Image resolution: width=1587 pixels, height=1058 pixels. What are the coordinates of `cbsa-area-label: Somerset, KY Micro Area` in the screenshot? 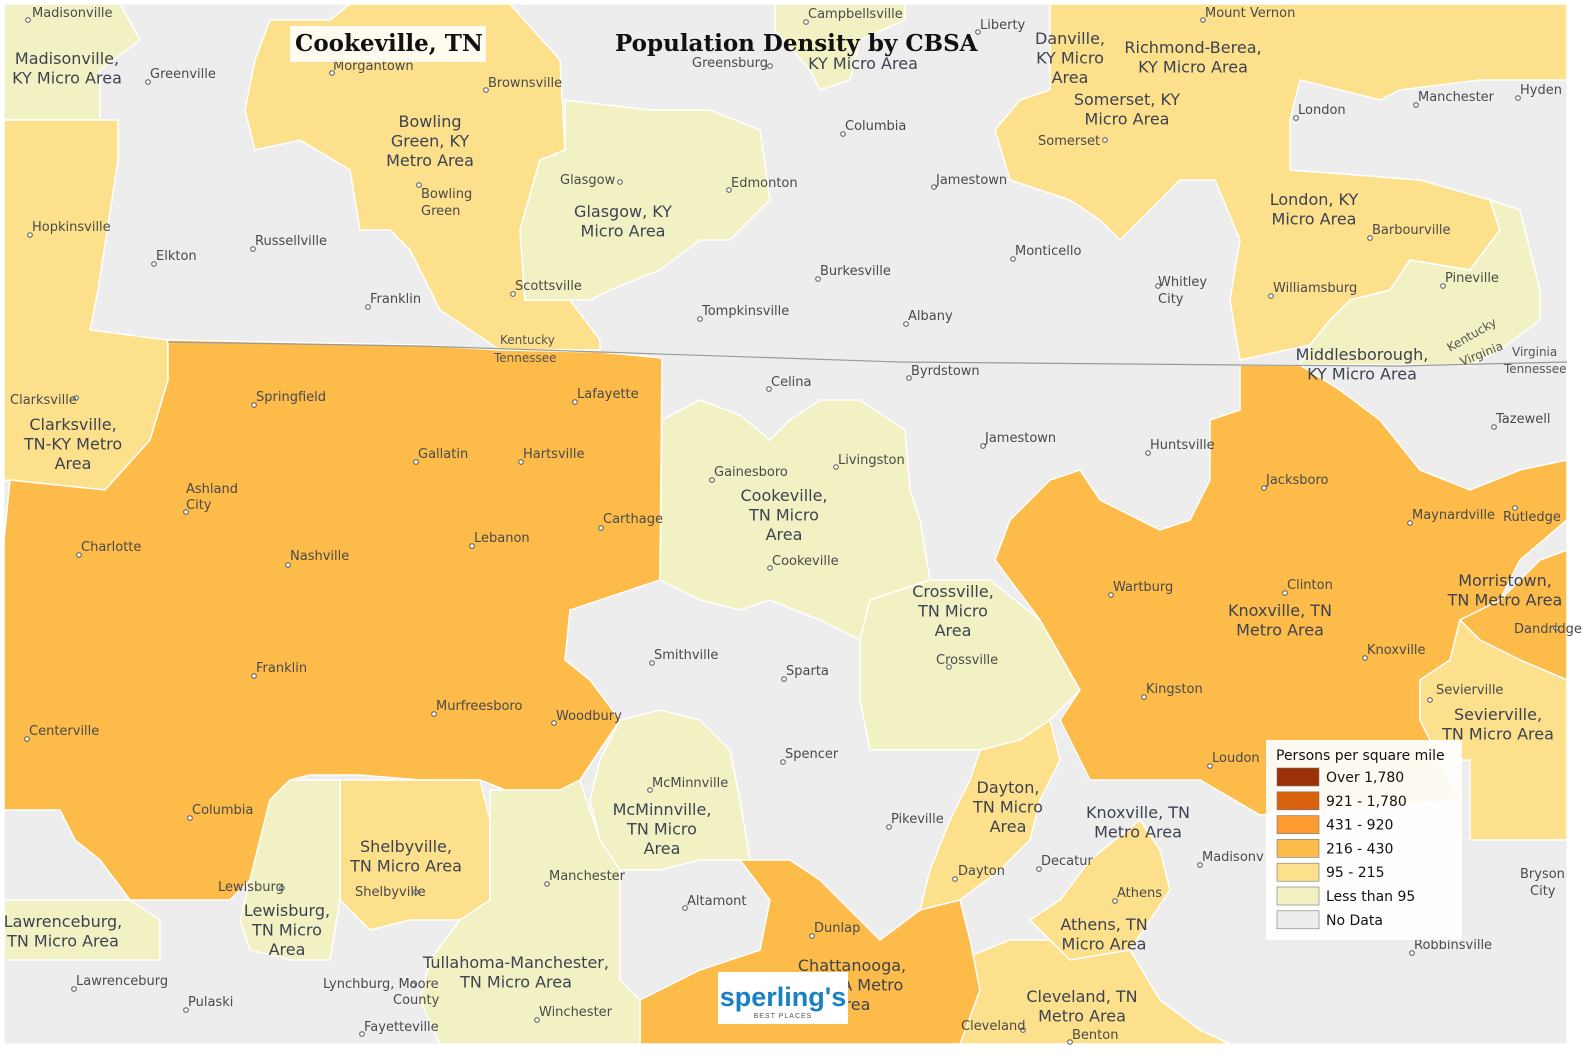 It's located at (1127, 109).